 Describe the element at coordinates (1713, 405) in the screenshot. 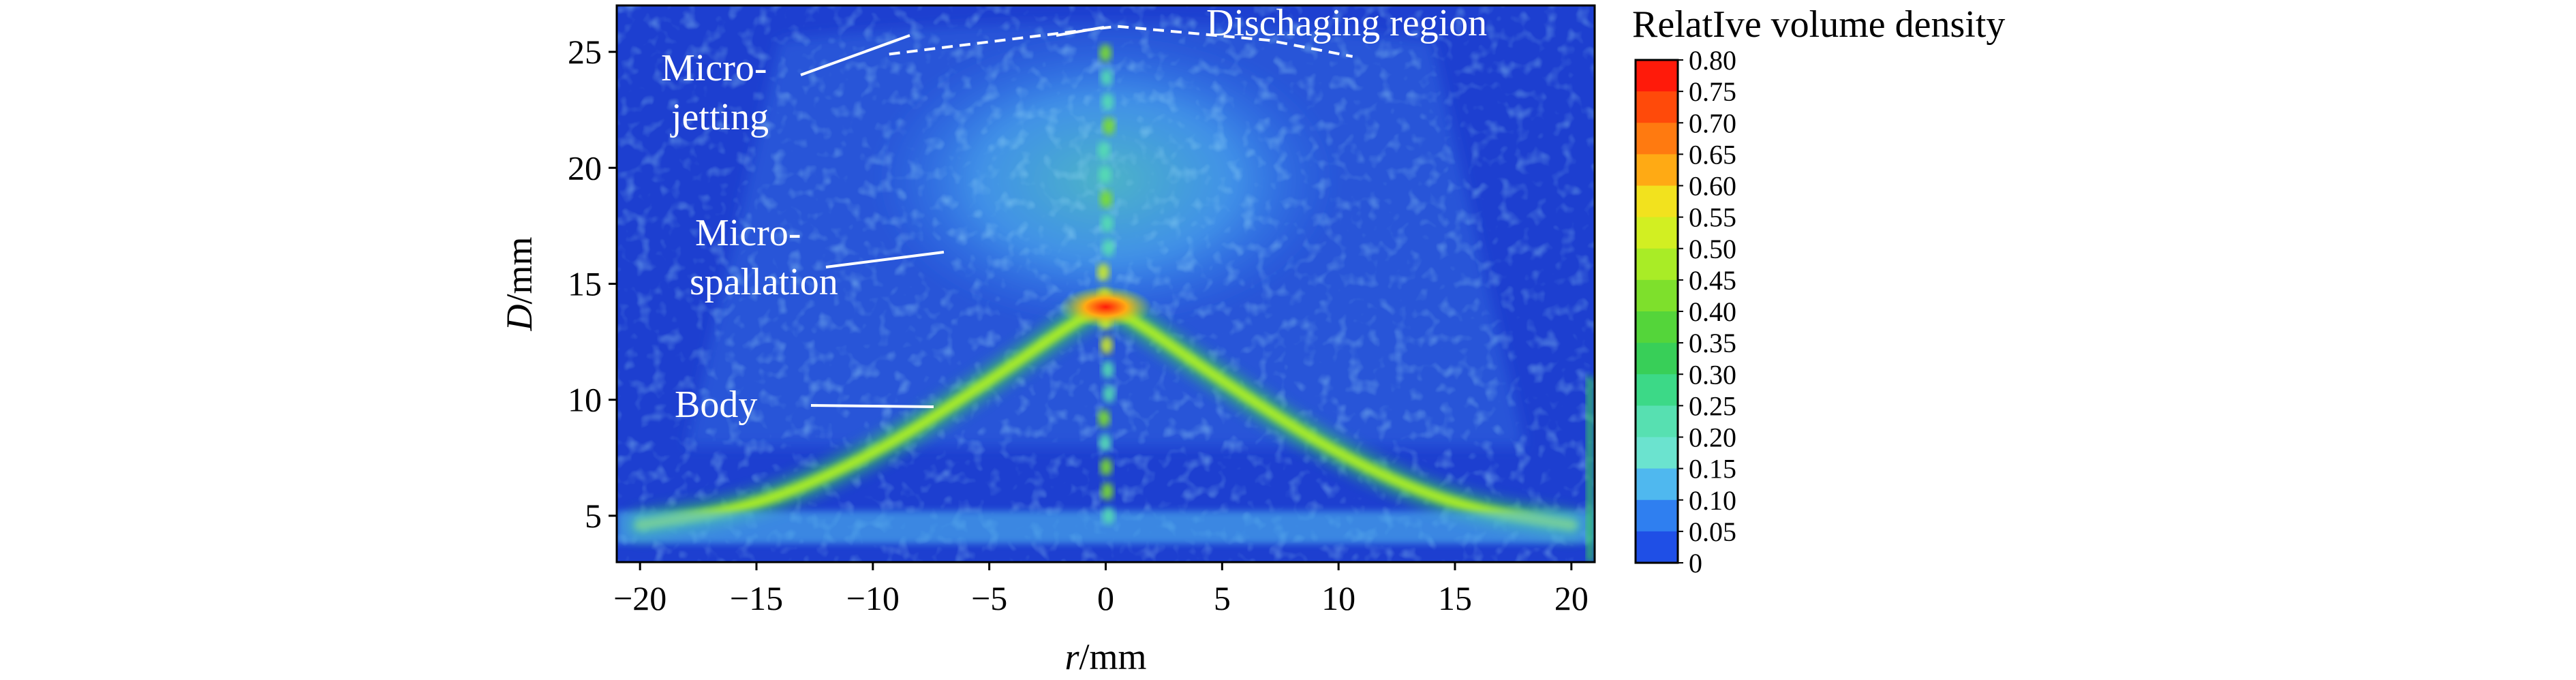

I see `colorbar-tick-label: 0.25` at that location.